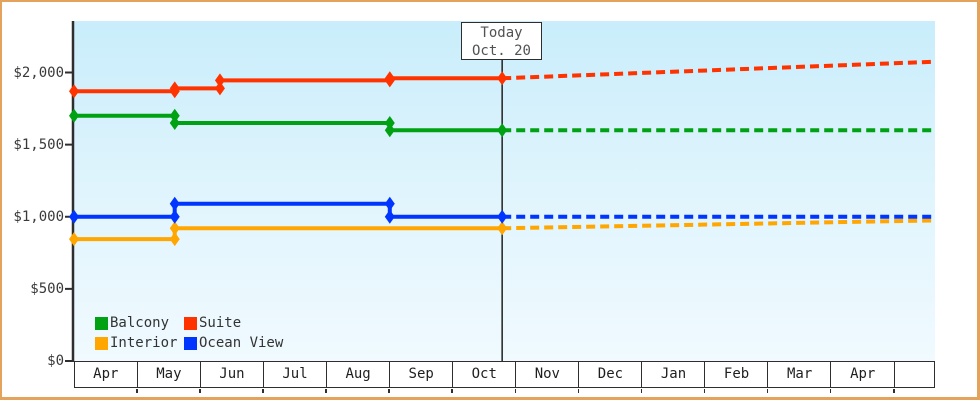 This screenshot has width=980, height=400. What do you see at coordinates (34, 199) in the screenshot?
I see `y-axis-labels: $2,000 $1,500 $1,000 $500 $0` at bounding box center [34, 199].